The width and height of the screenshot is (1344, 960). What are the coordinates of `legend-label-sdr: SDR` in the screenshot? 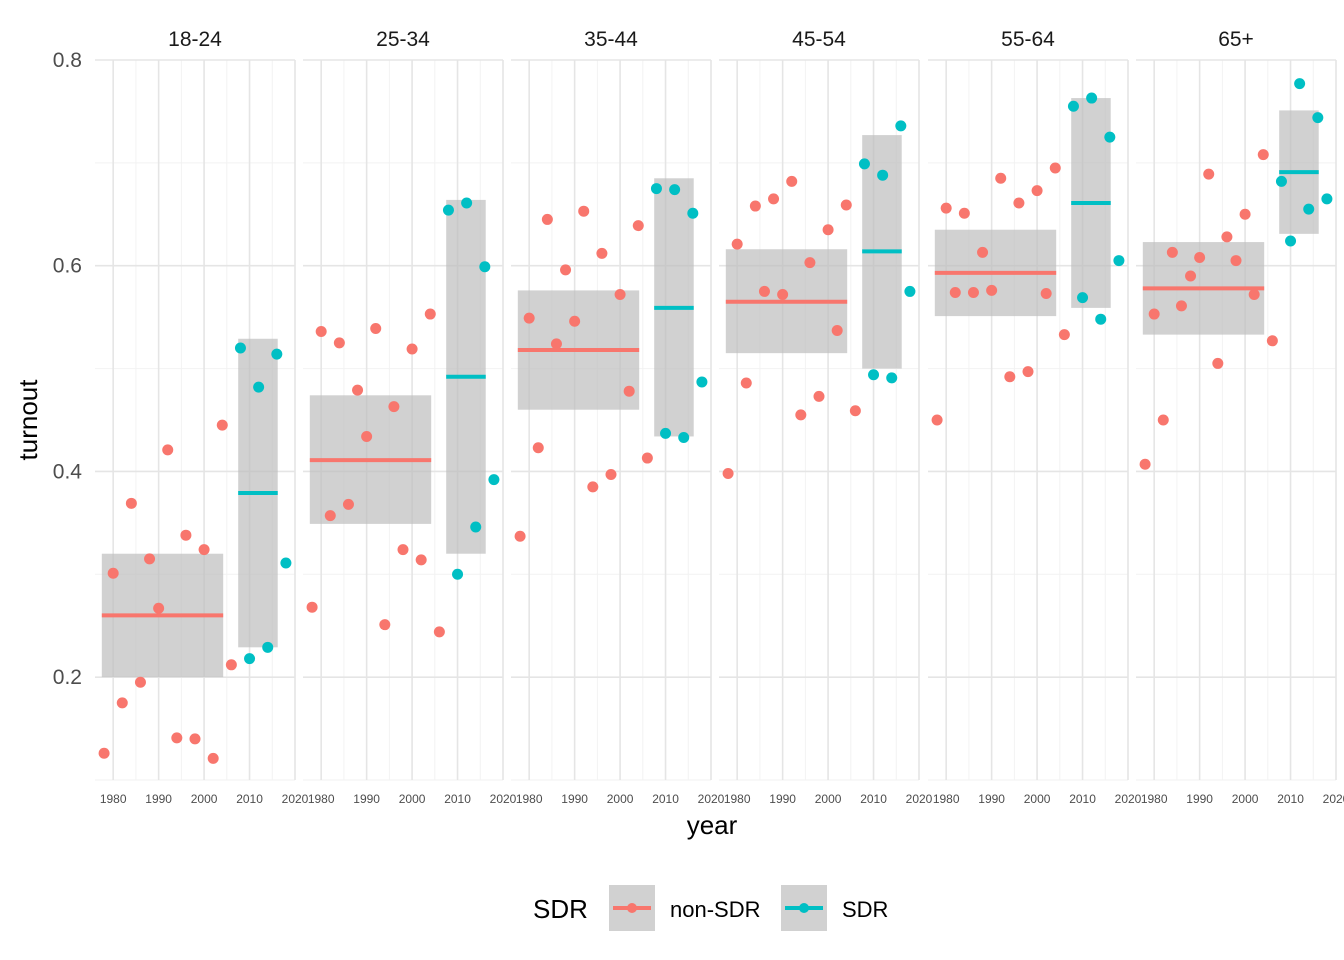 It's located at (865, 909).